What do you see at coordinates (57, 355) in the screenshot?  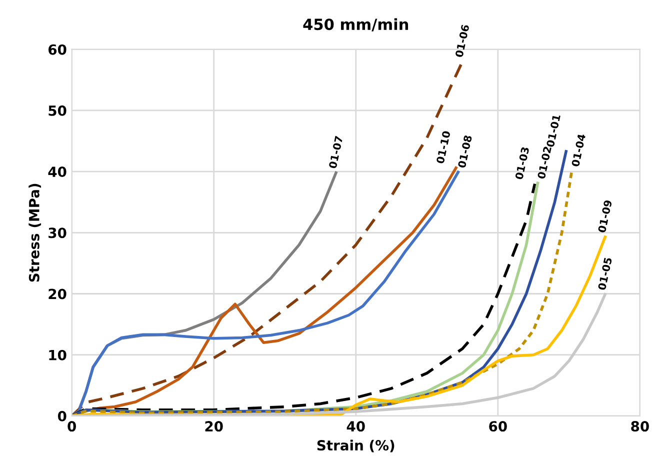 I see `y-tick-label: 10` at bounding box center [57, 355].